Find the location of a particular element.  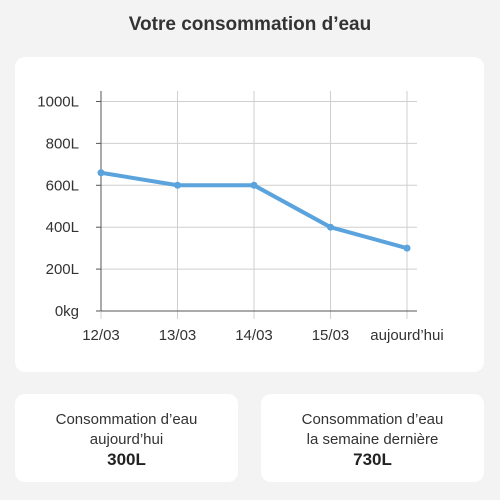

y-tick-label: 800L is located at coordinates (62, 143).